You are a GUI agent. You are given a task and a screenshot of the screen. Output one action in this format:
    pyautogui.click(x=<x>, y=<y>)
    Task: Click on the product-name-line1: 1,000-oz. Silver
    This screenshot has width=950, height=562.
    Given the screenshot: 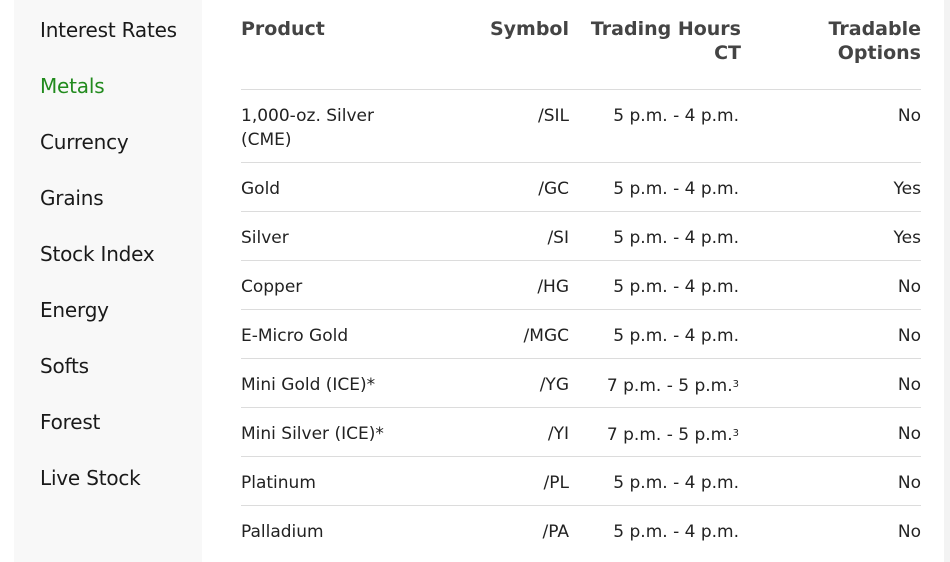 What is the action you would take?
    pyautogui.click(x=307, y=116)
    